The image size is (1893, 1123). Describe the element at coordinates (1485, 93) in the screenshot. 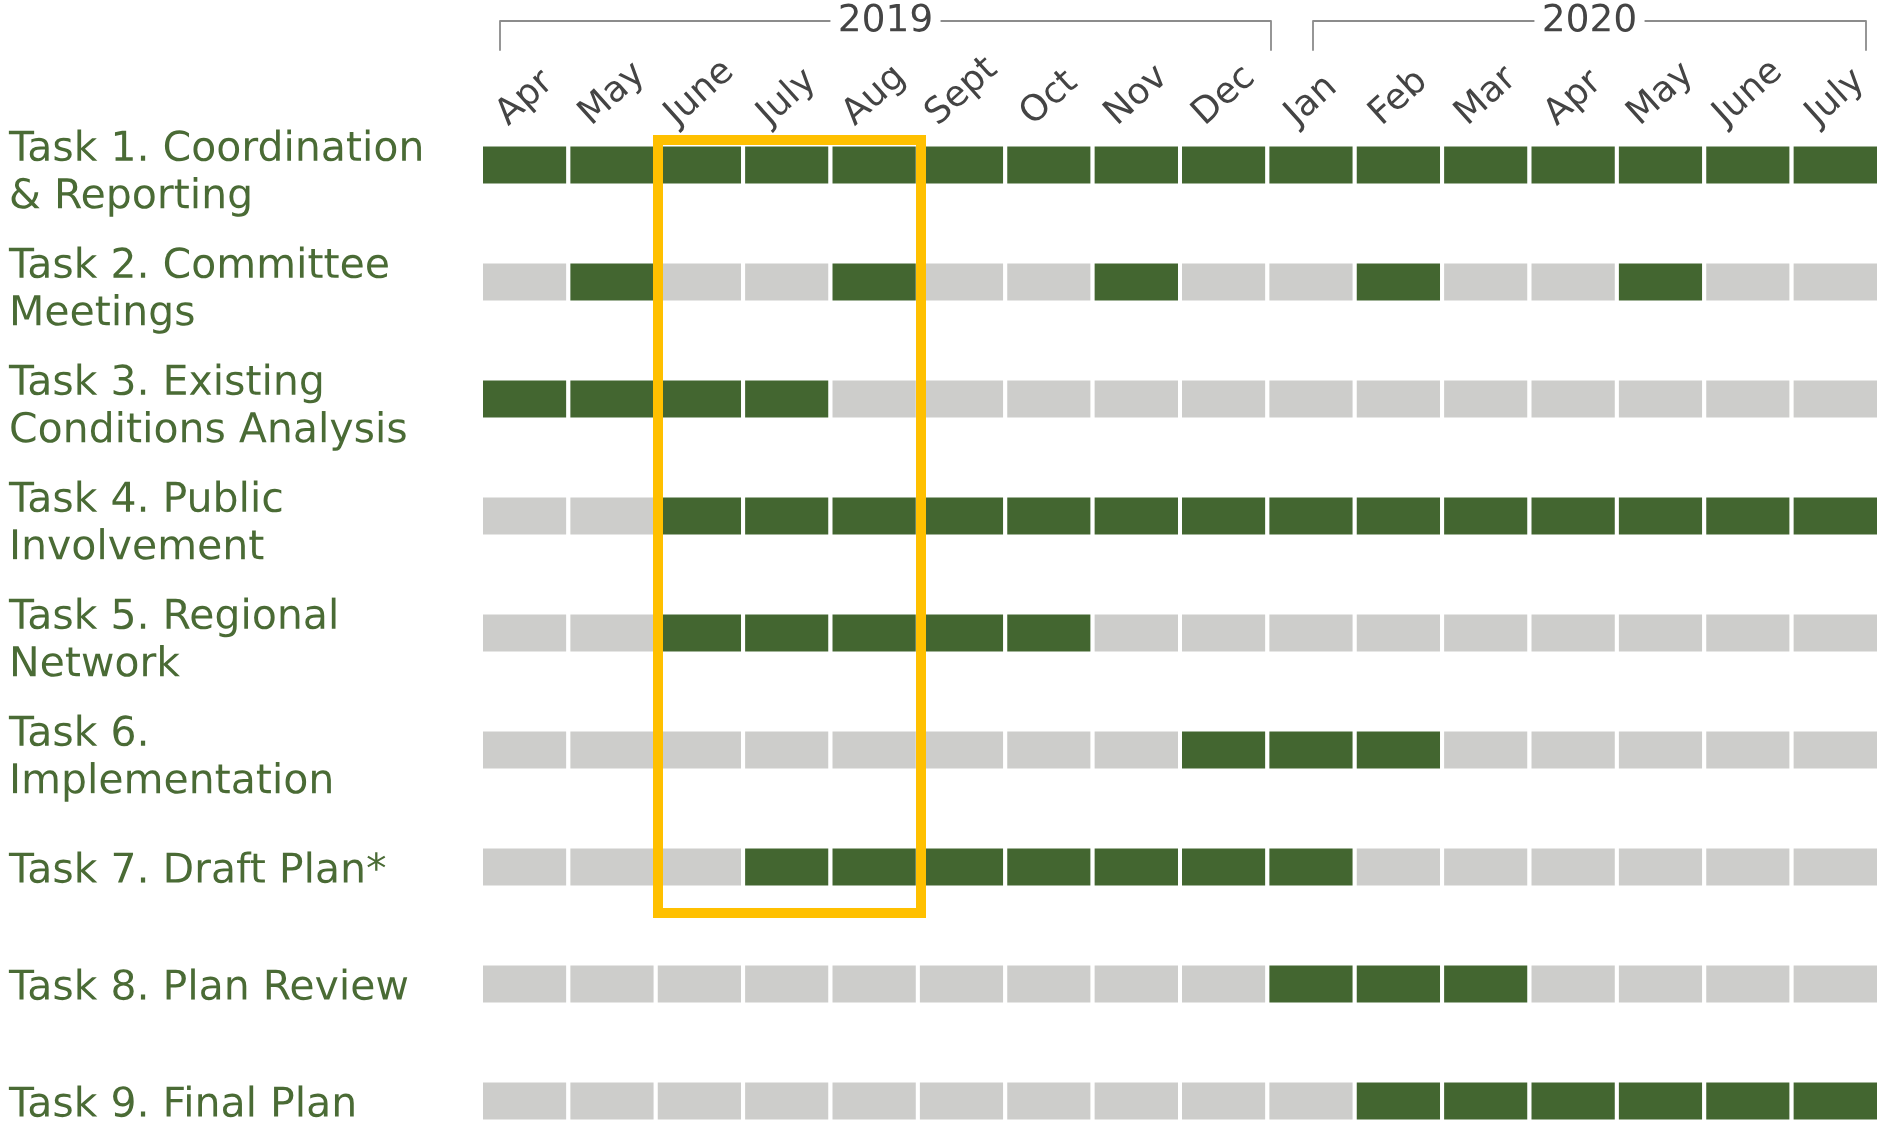

I see `text: Mar` at that location.